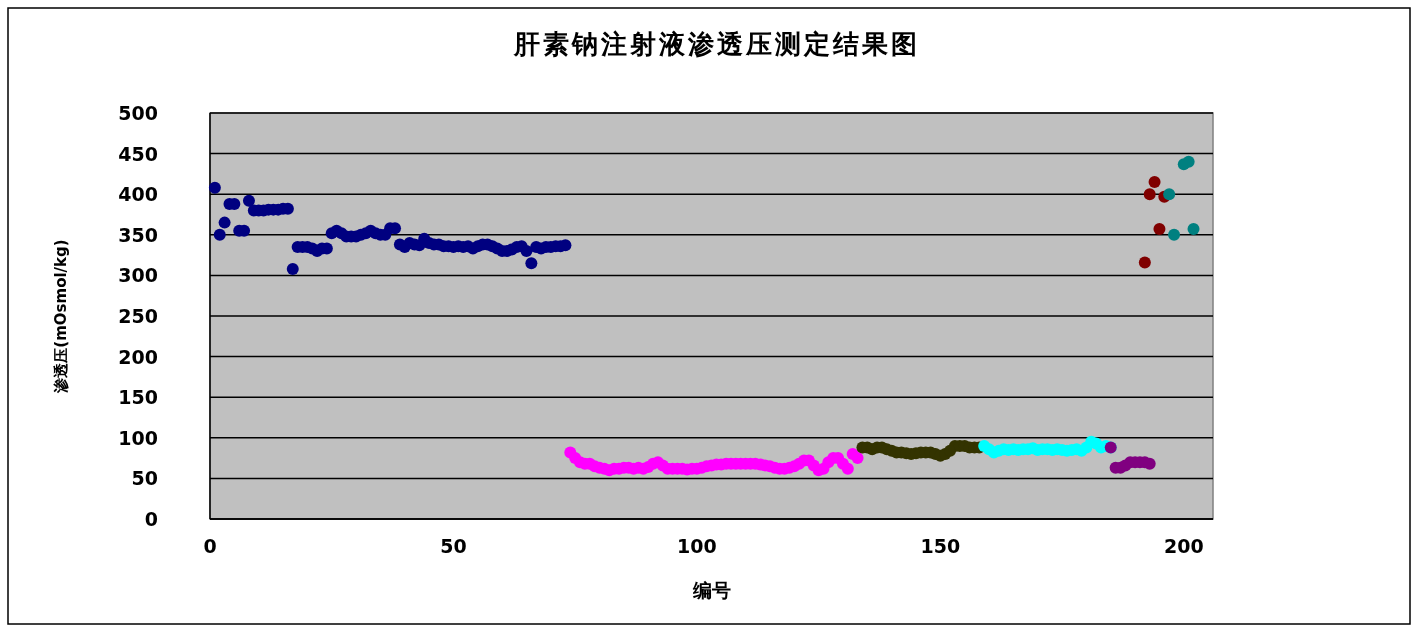 The image size is (1418, 626). Describe the element at coordinates (151, 519) in the screenshot. I see `y-tick-label: 0` at that location.